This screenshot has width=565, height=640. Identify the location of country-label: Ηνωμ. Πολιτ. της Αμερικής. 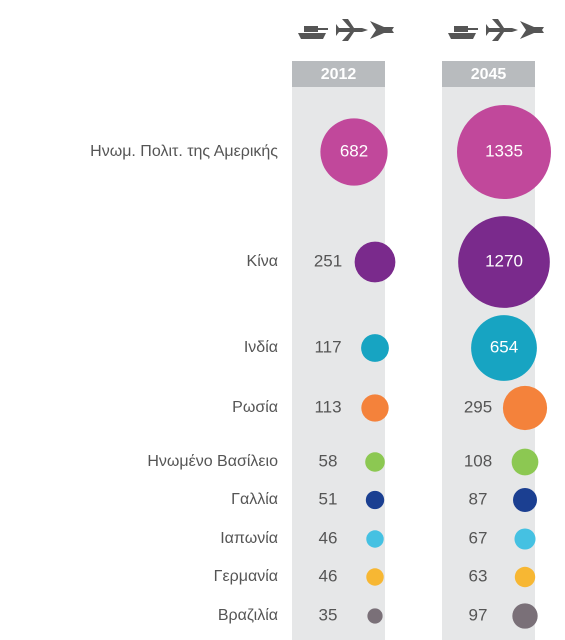
(184, 151).